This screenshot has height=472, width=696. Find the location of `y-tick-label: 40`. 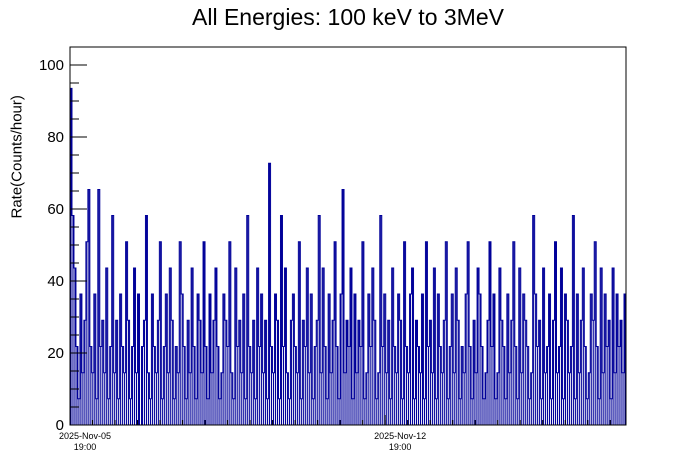

y-tick-label: 40 is located at coordinates (55, 281).